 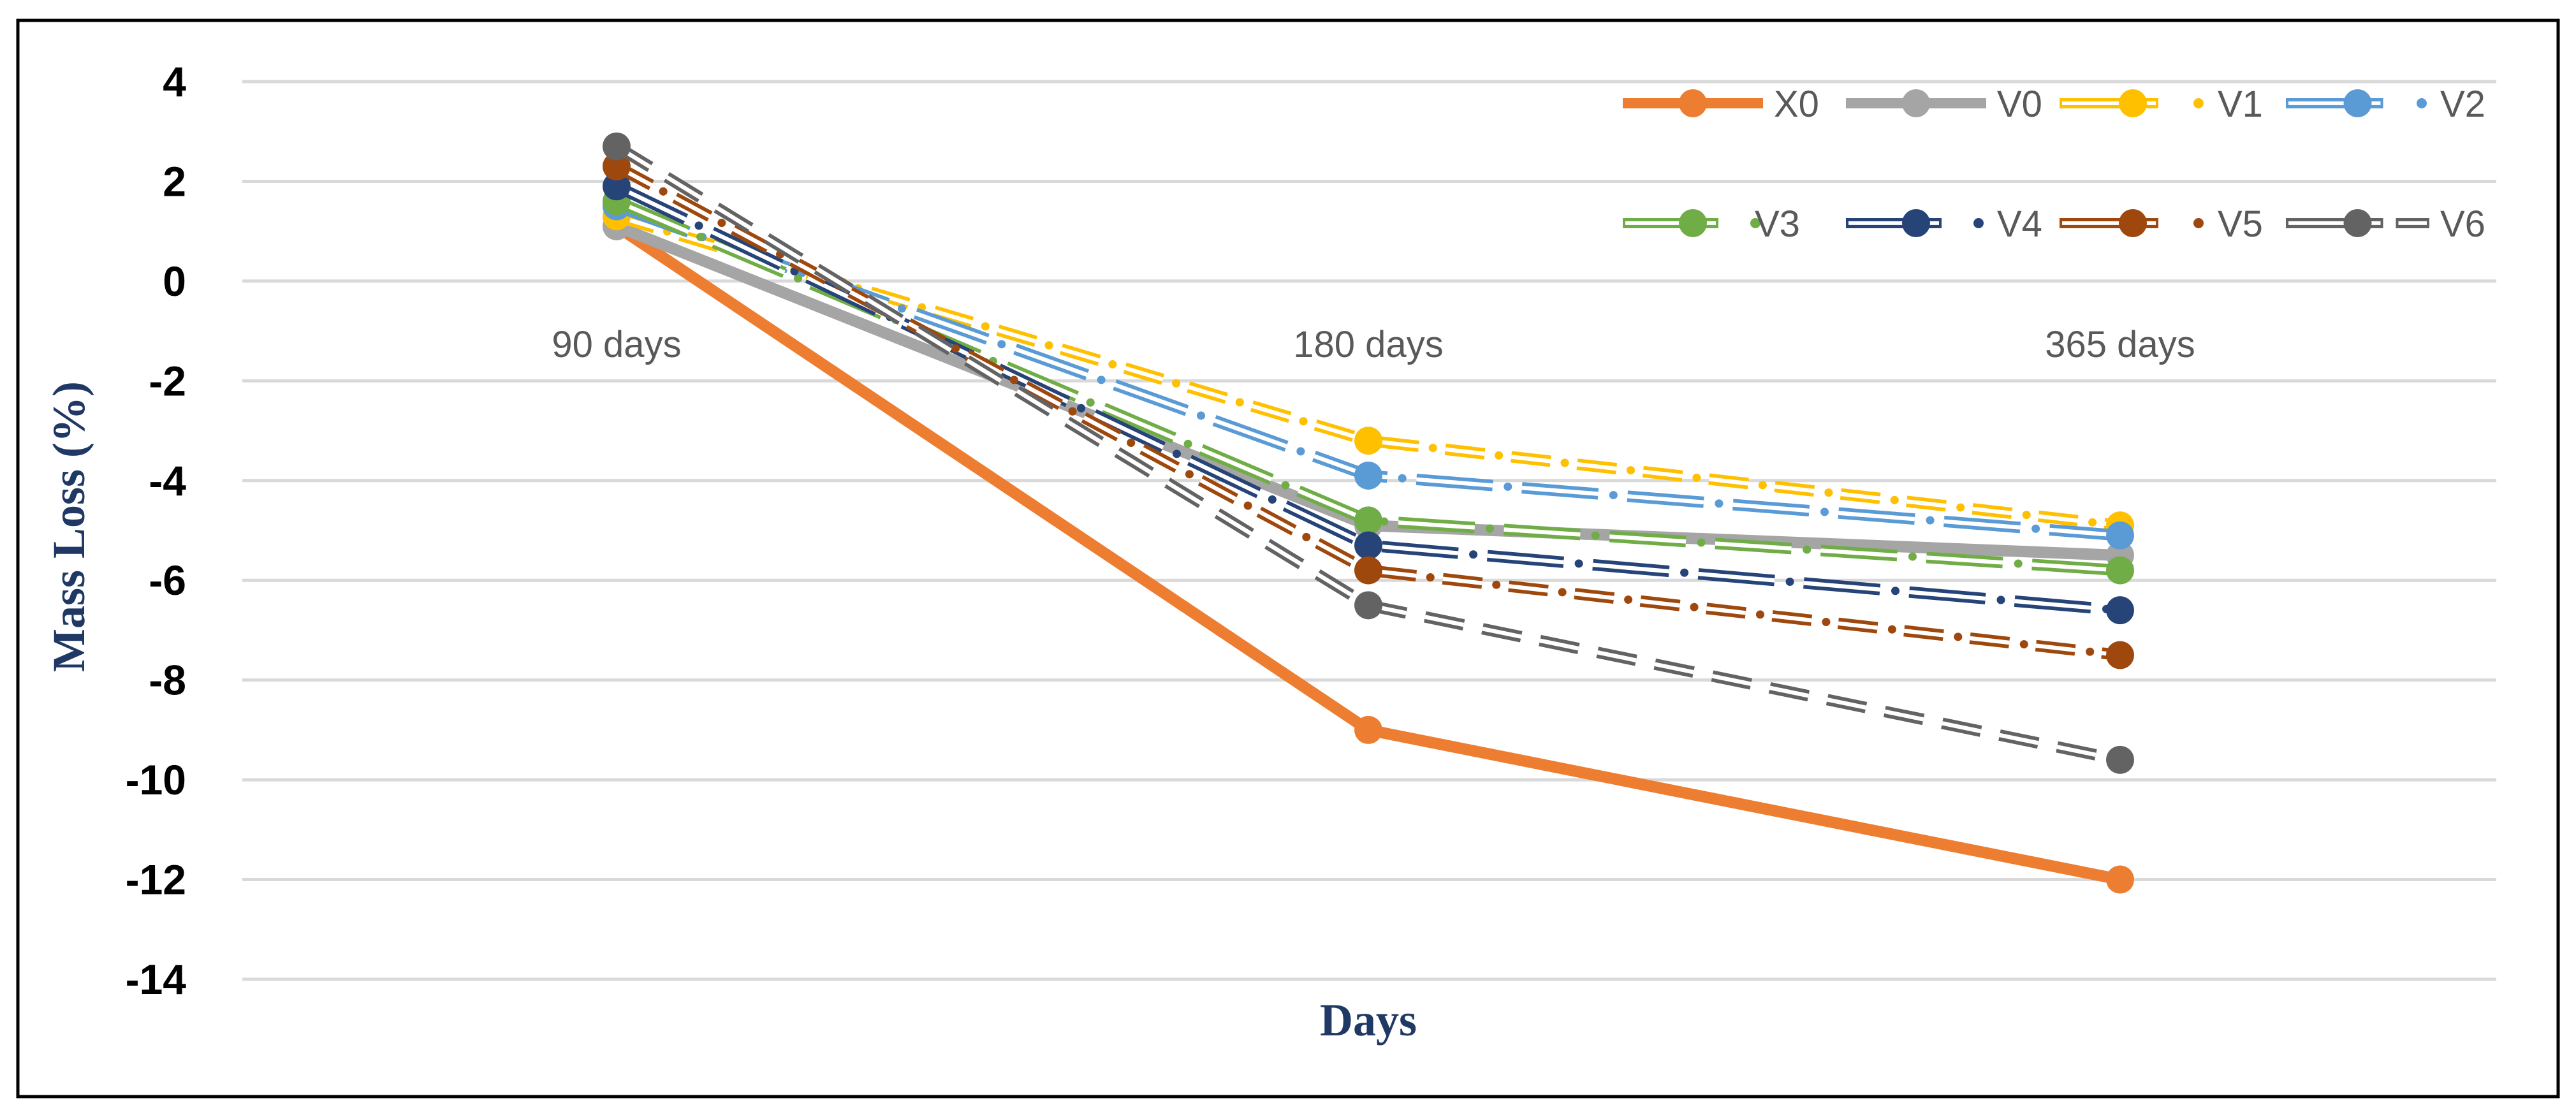 What do you see at coordinates (174, 281) in the screenshot?
I see `y-tick-label: 0` at bounding box center [174, 281].